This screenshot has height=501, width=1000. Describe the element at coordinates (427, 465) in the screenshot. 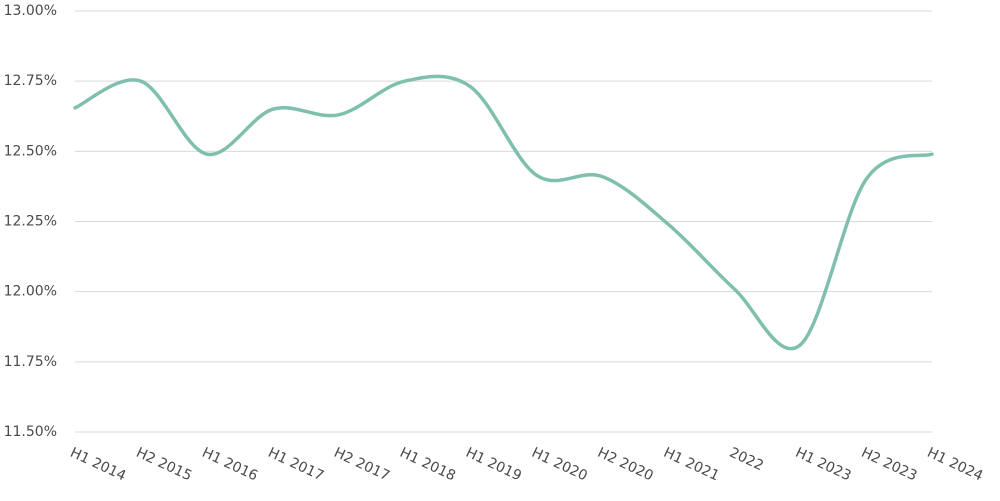

I see `x-tick-label: H1 2018` at that location.